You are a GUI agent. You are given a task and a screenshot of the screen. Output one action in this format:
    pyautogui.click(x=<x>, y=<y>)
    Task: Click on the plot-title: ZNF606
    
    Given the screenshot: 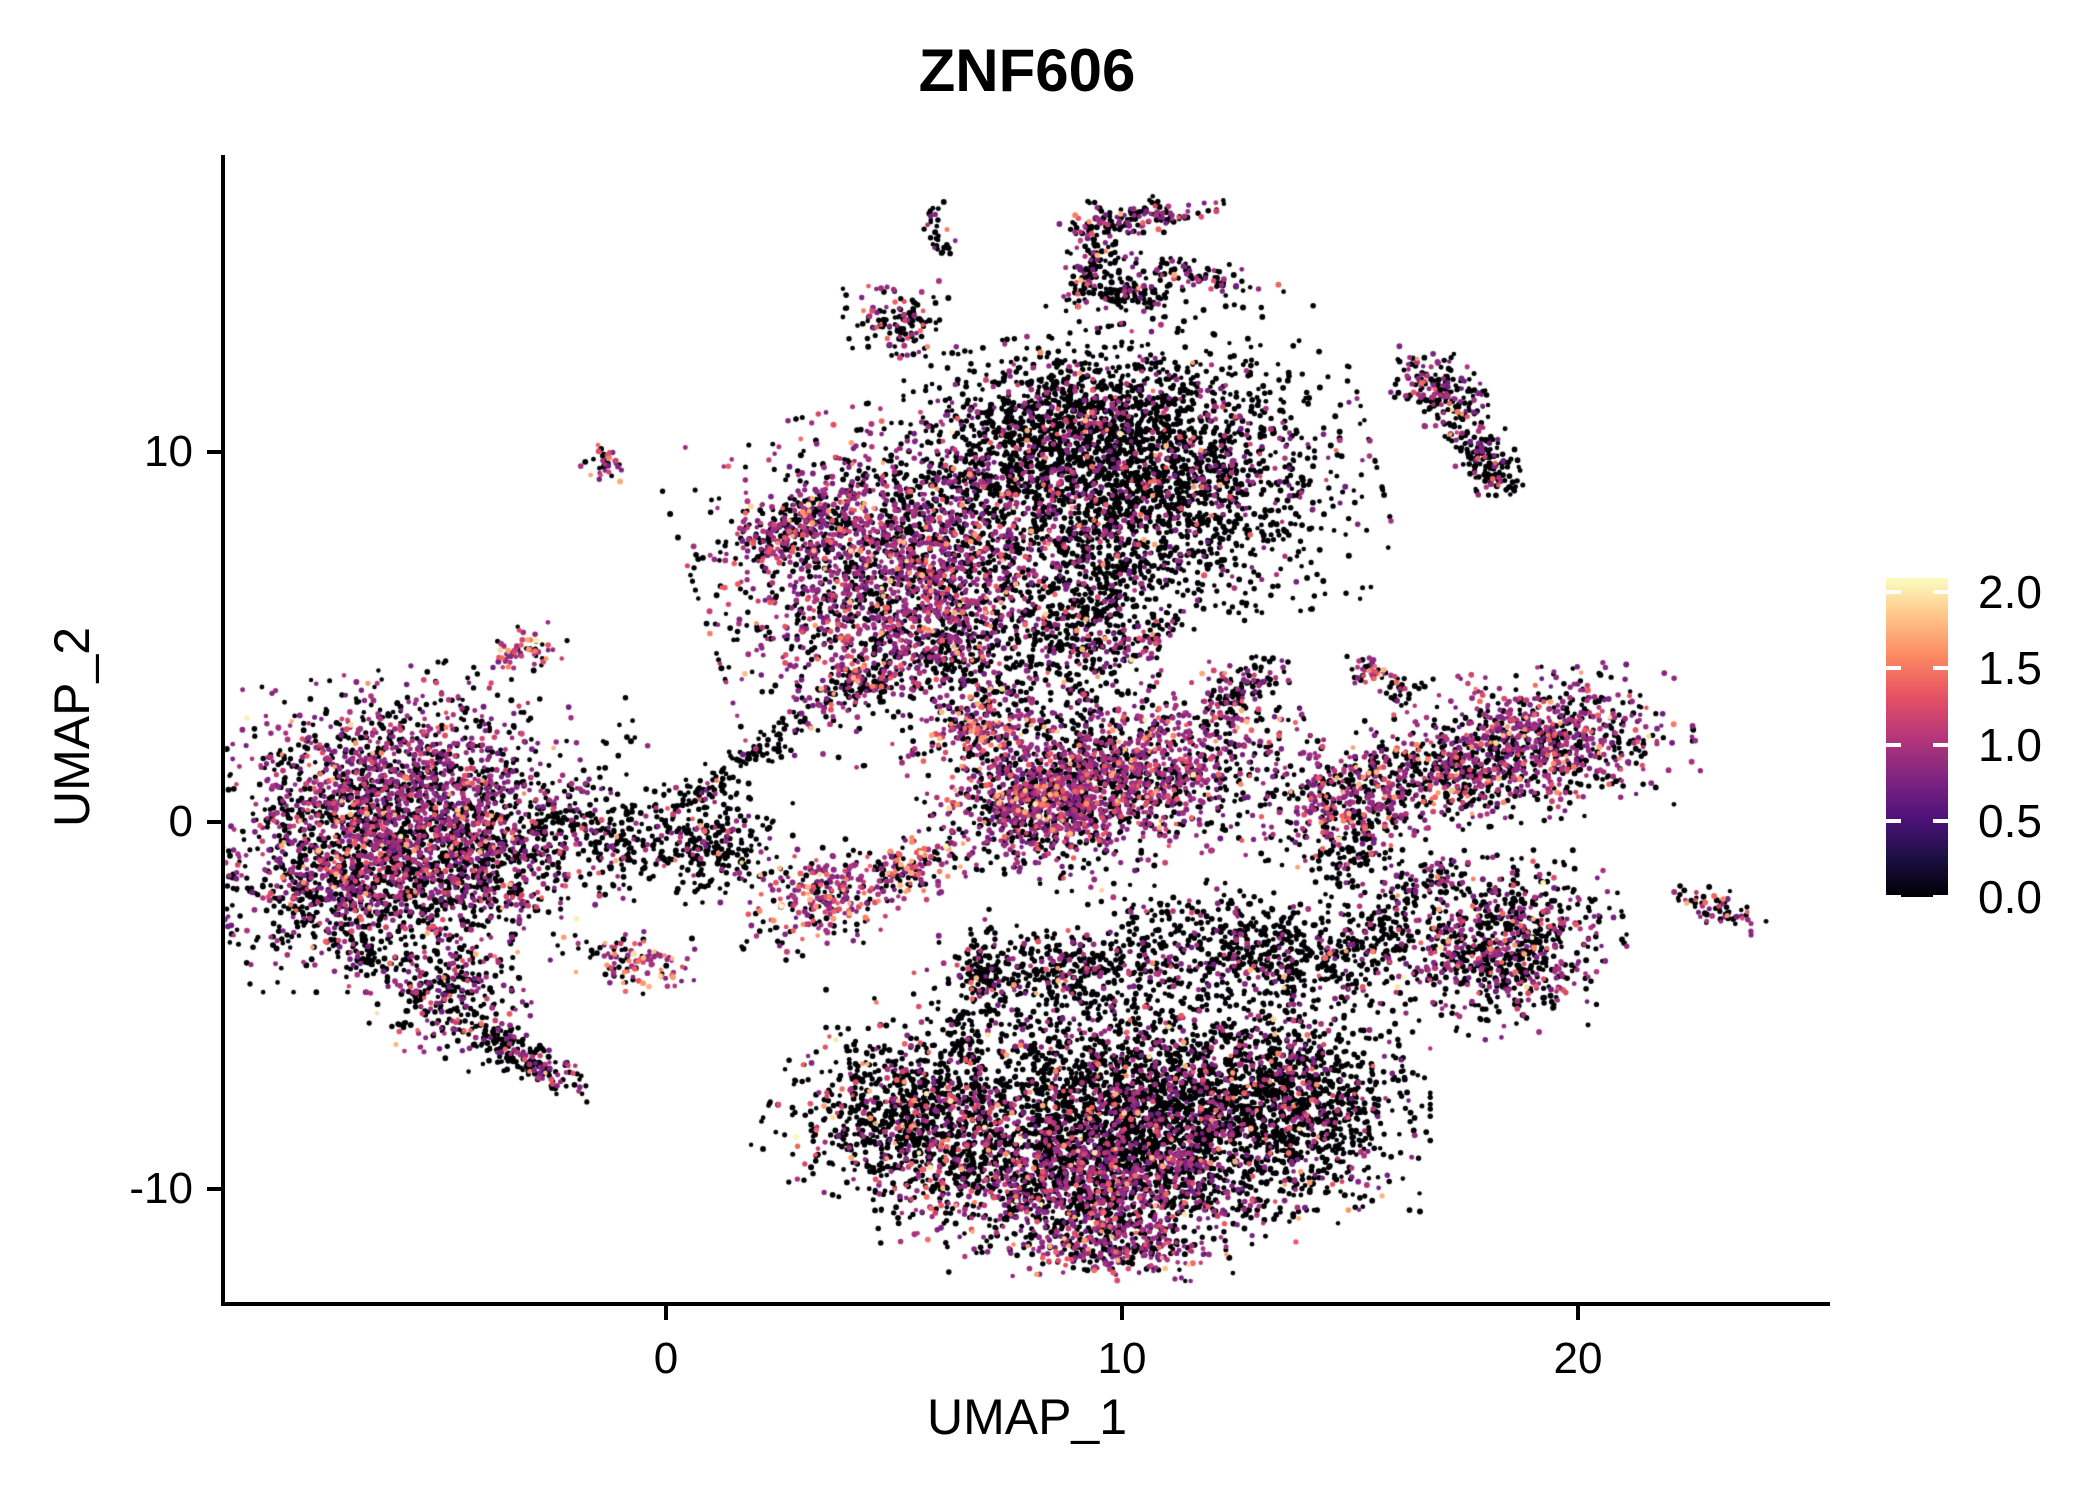 What is the action you would take?
    pyautogui.click(x=1027, y=70)
    